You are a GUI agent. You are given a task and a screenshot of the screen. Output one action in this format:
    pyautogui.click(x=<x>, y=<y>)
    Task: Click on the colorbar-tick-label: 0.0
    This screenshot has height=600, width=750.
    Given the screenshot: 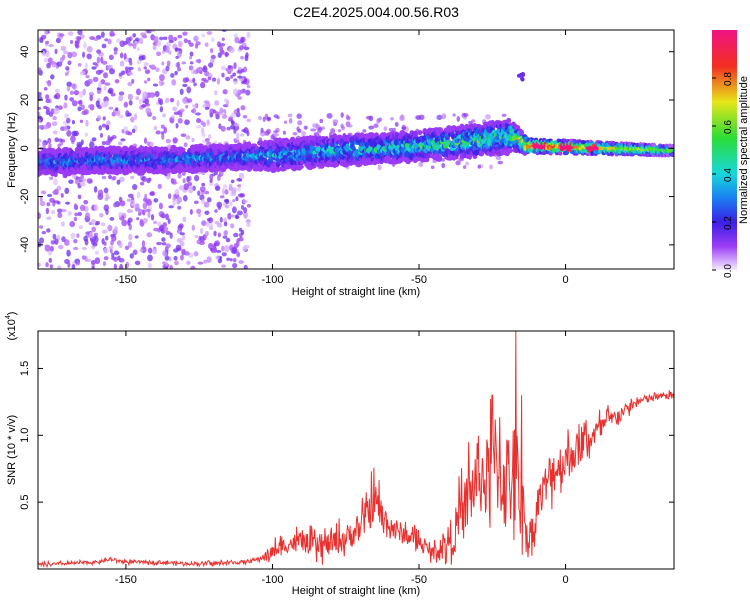 What is the action you would take?
    pyautogui.click(x=728, y=271)
    